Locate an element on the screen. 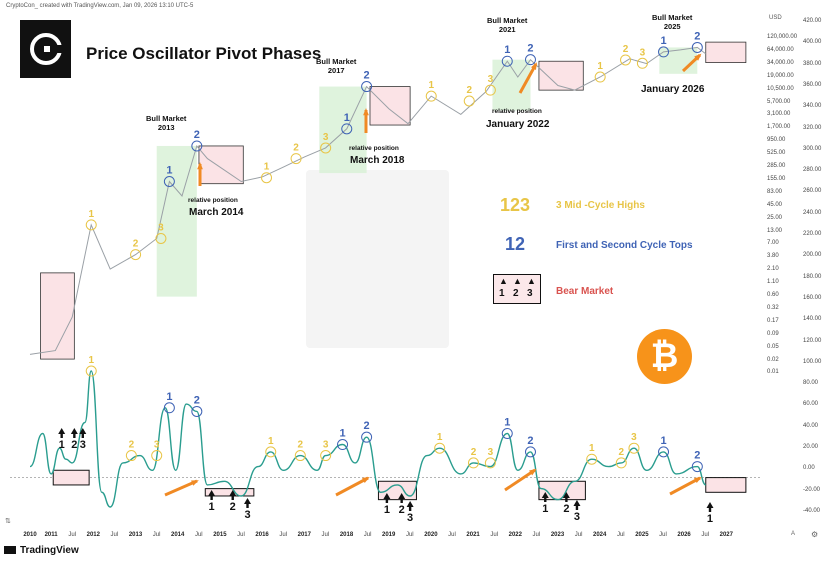 Image resolution: width=829 pixels, height=564 pixels. time-tick-label: 2019 is located at coordinates (389, 535).